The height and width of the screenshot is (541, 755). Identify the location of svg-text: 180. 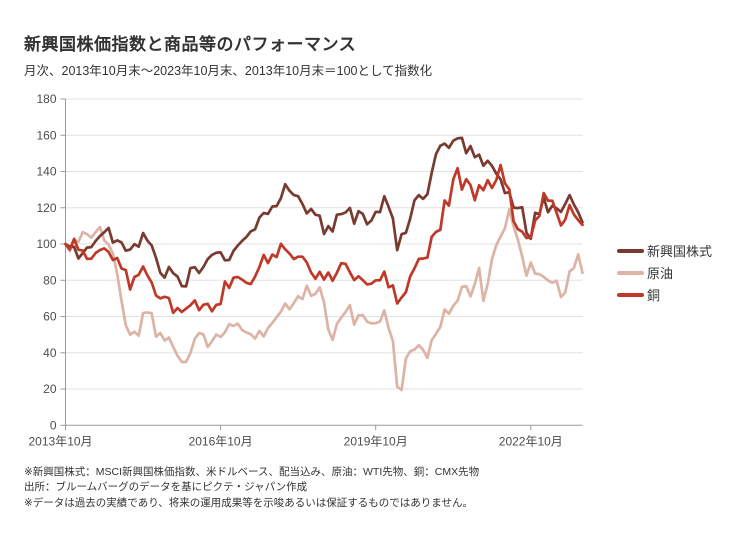
(46, 99).